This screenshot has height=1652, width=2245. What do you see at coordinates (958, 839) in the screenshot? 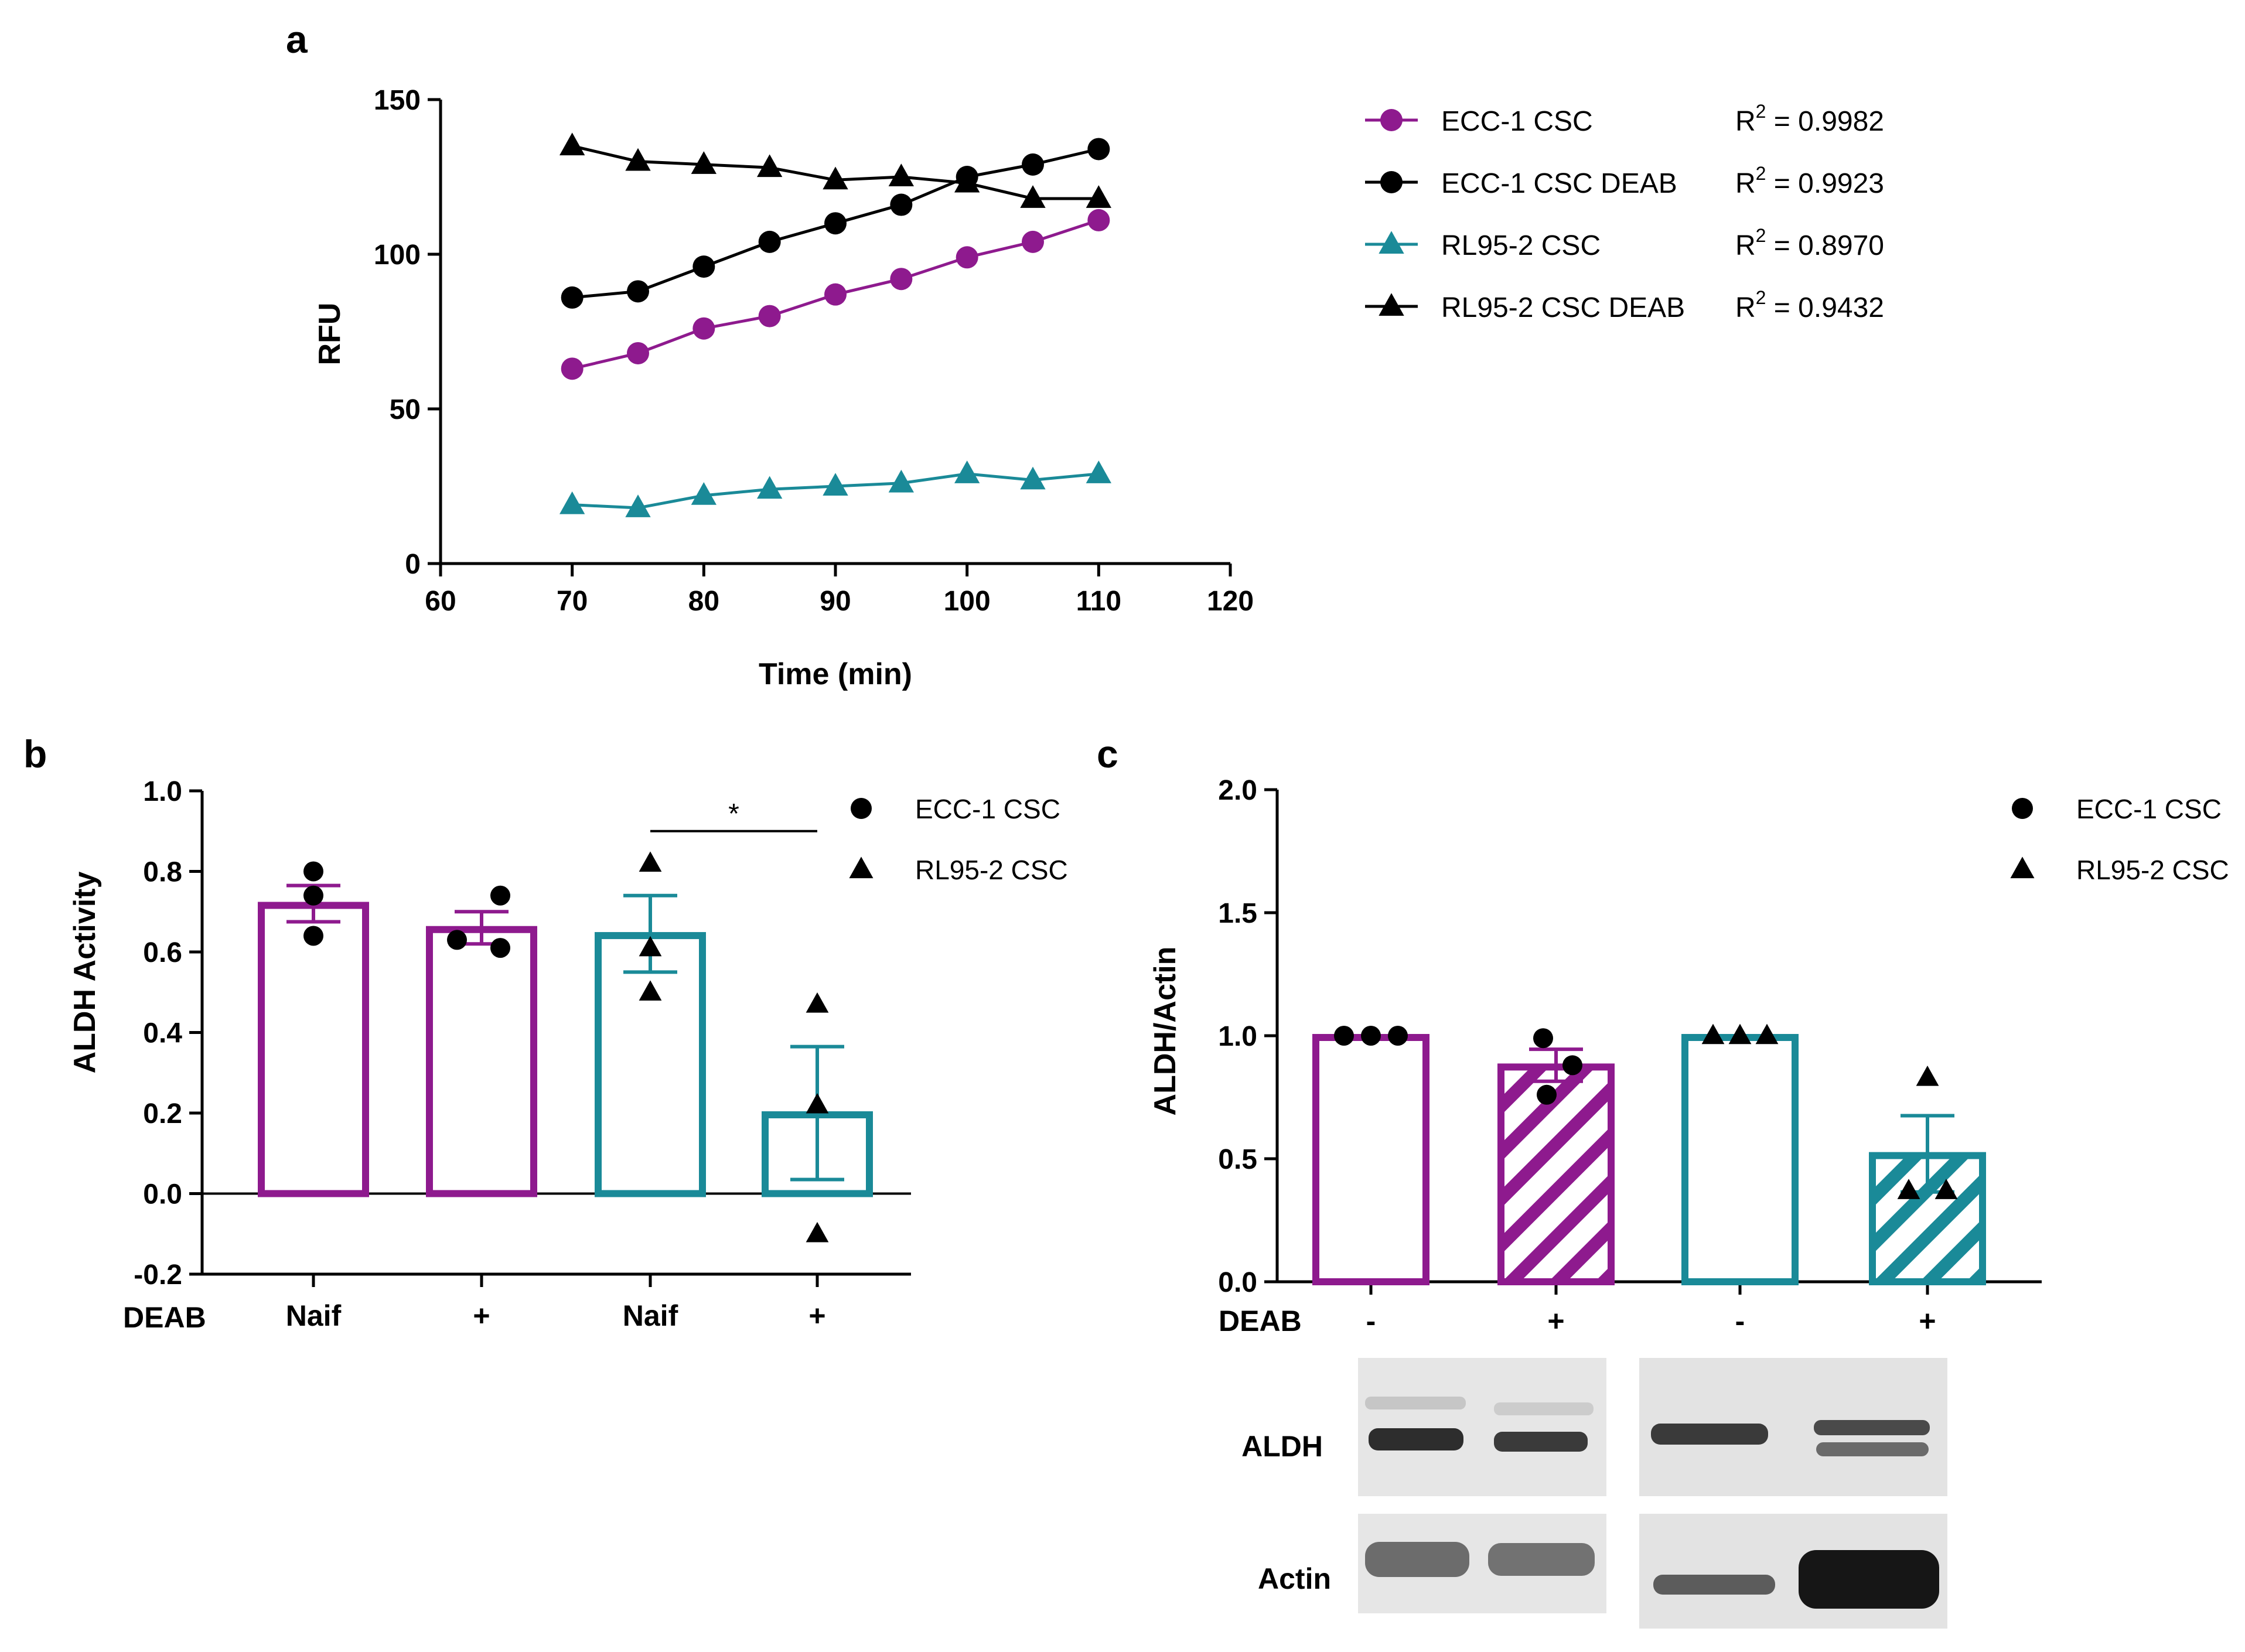
I see `panel-b-legend: ECC-1 CSC RL95-2 CSC` at bounding box center [958, 839].